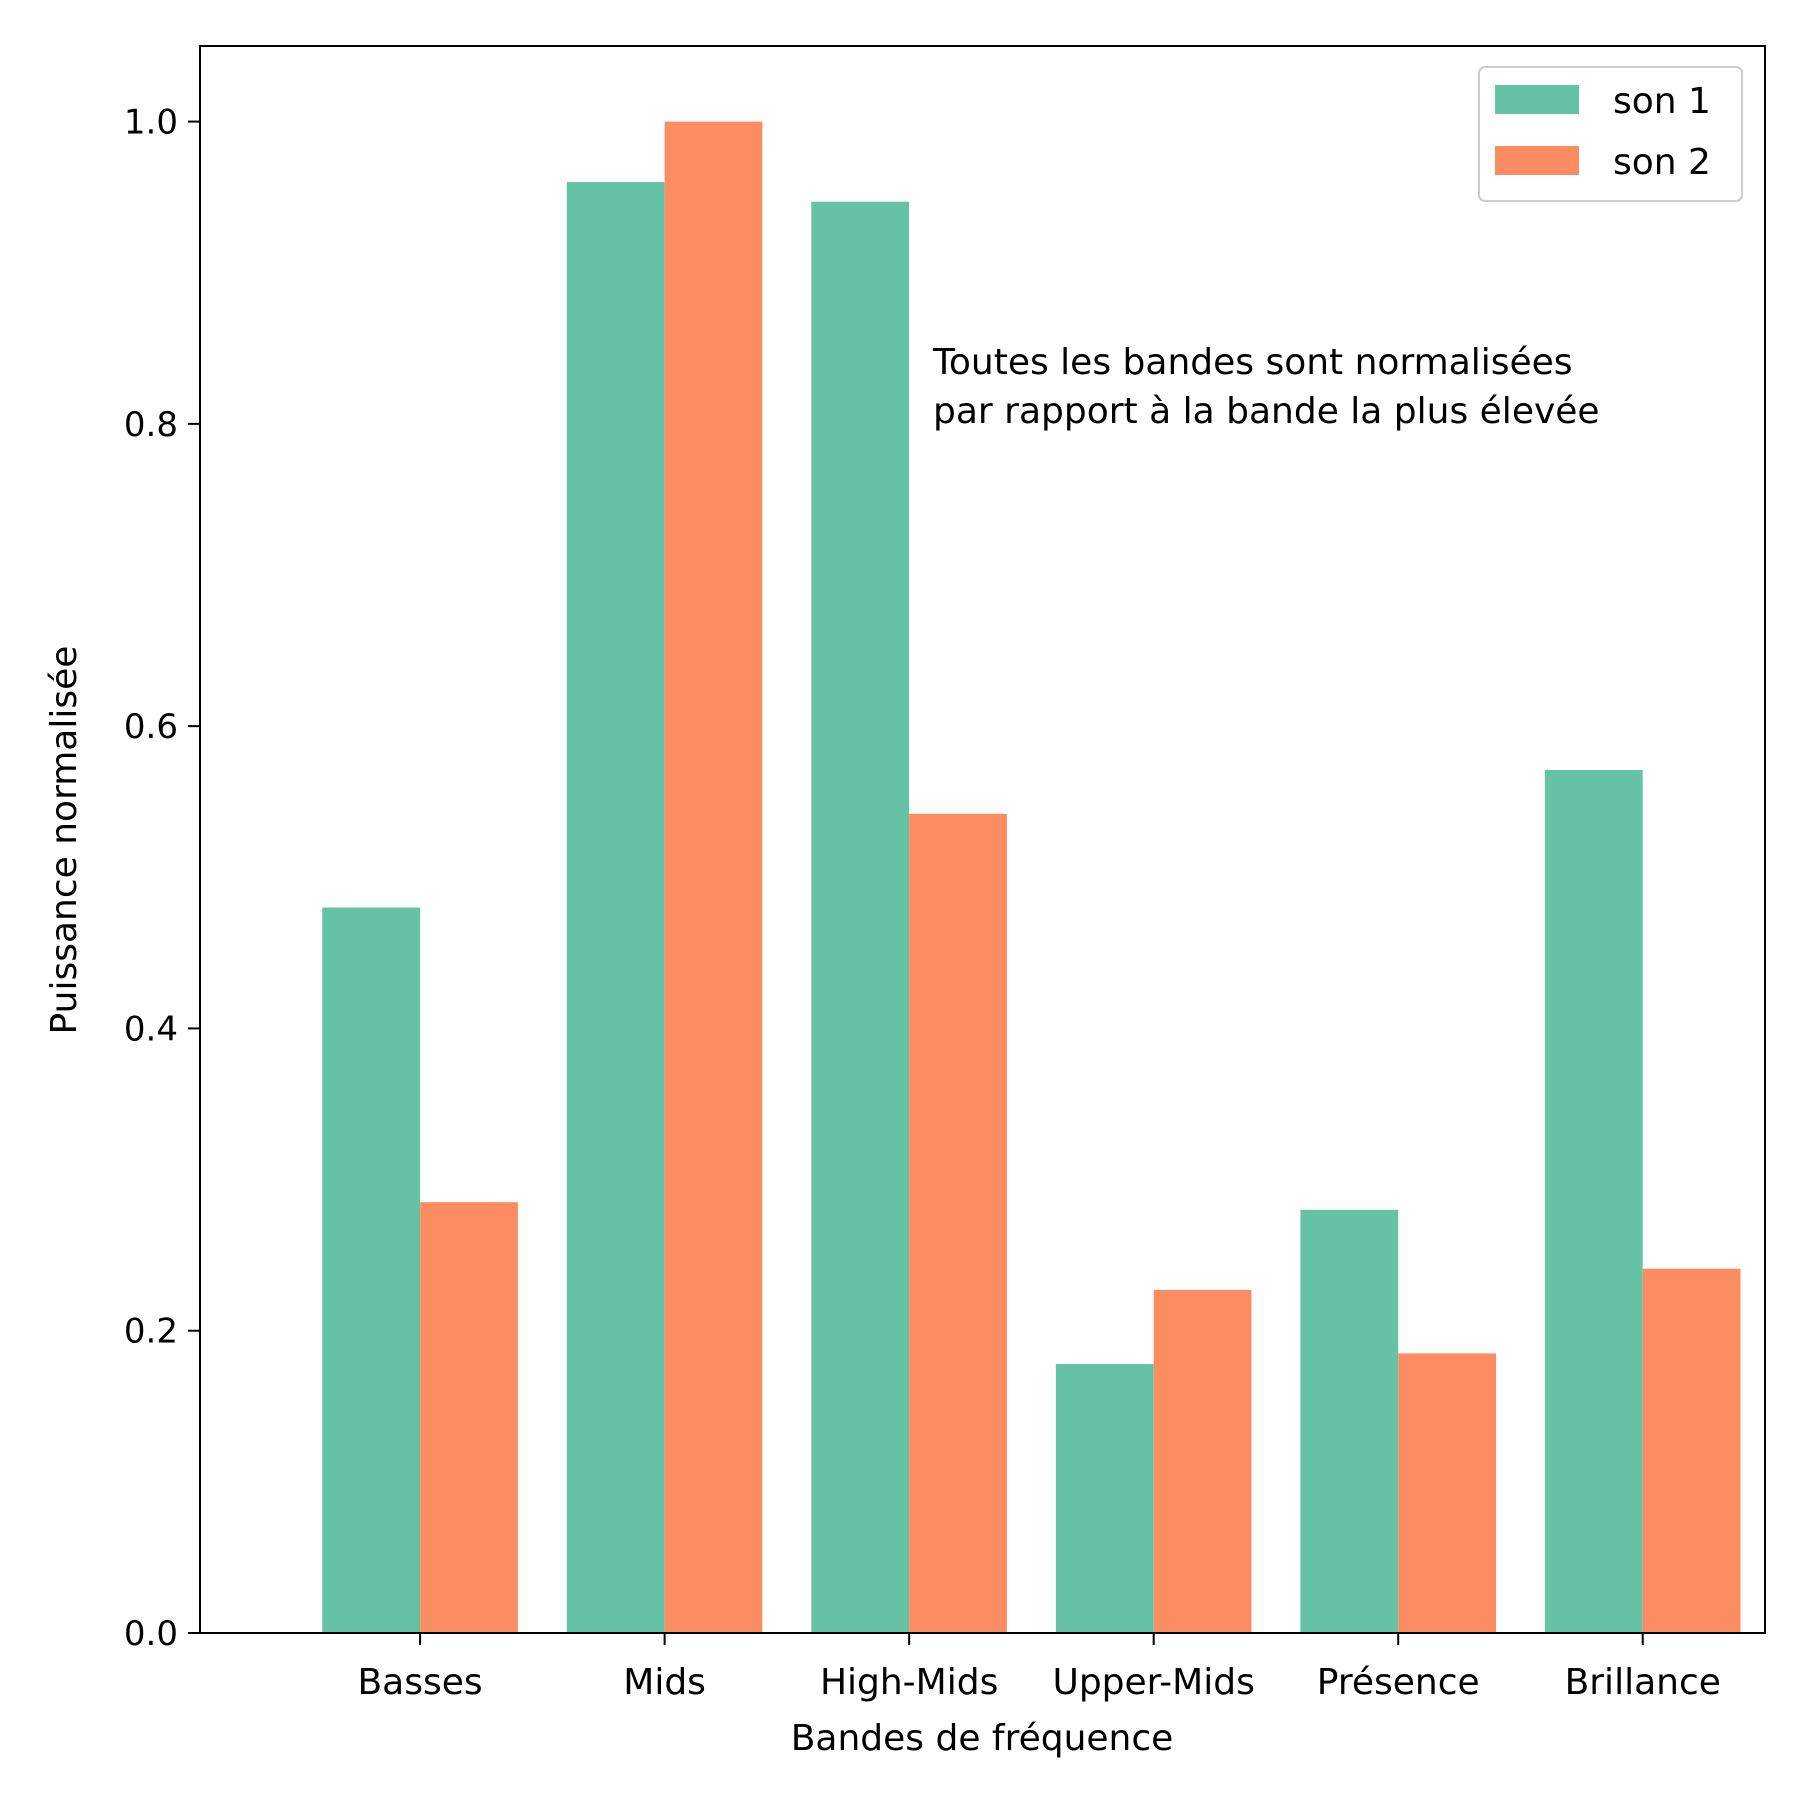 This screenshot has width=1800, height=1800. What do you see at coordinates (1610, 134) in the screenshot?
I see `legend: son 1 son 2` at bounding box center [1610, 134].